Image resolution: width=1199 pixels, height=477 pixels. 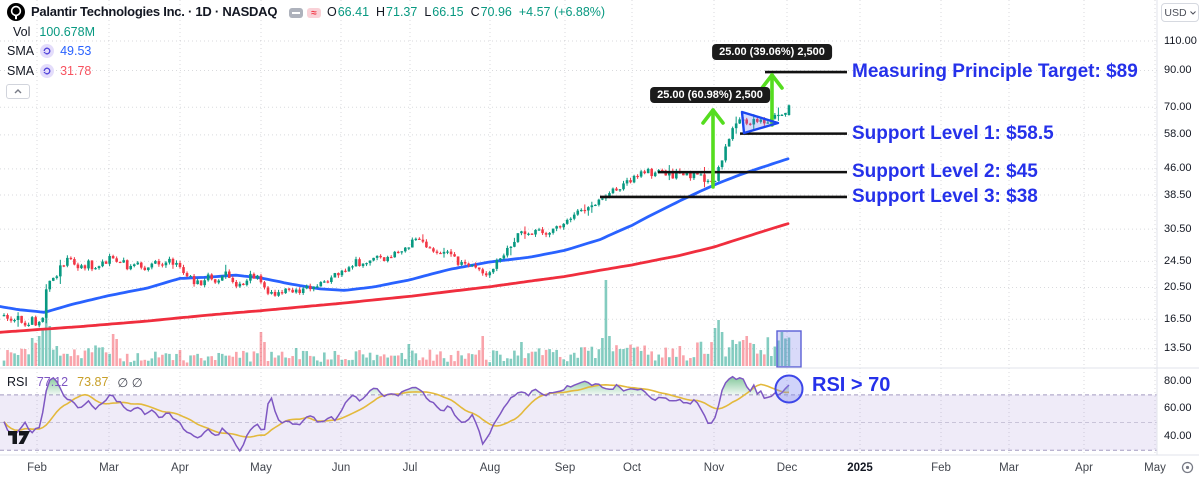 What do you see at coordinates (417, 385) in the screenshot?
I see `rsi-overbought-fill` at bounding box center [417, 385].